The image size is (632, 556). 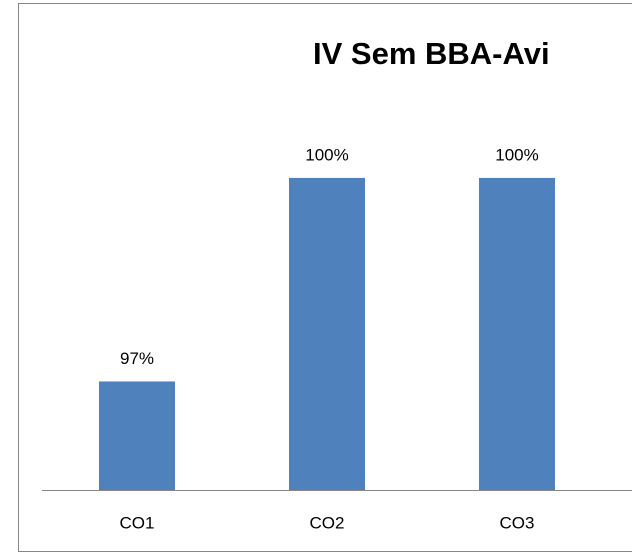 What do you see at coordinates (137, 358) in the screenshot?
I see `data-label: 97%` at bounding box center [137, 358].